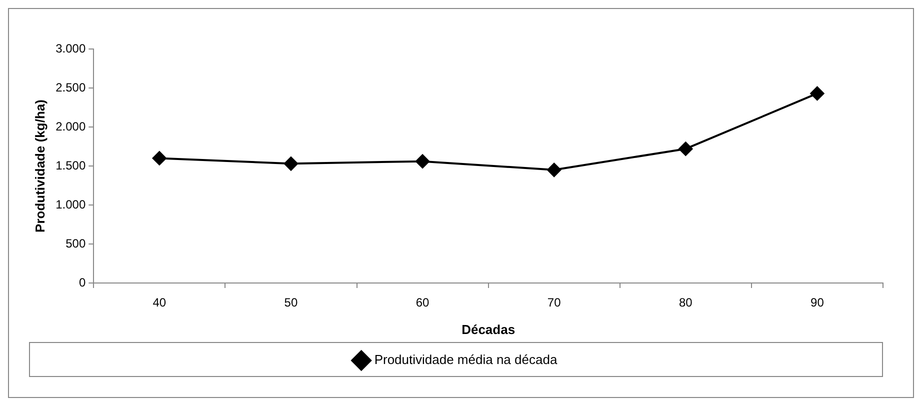 The image size is (922, 406). I want to click on y-tick-label: 1.000, so click(71, 204).